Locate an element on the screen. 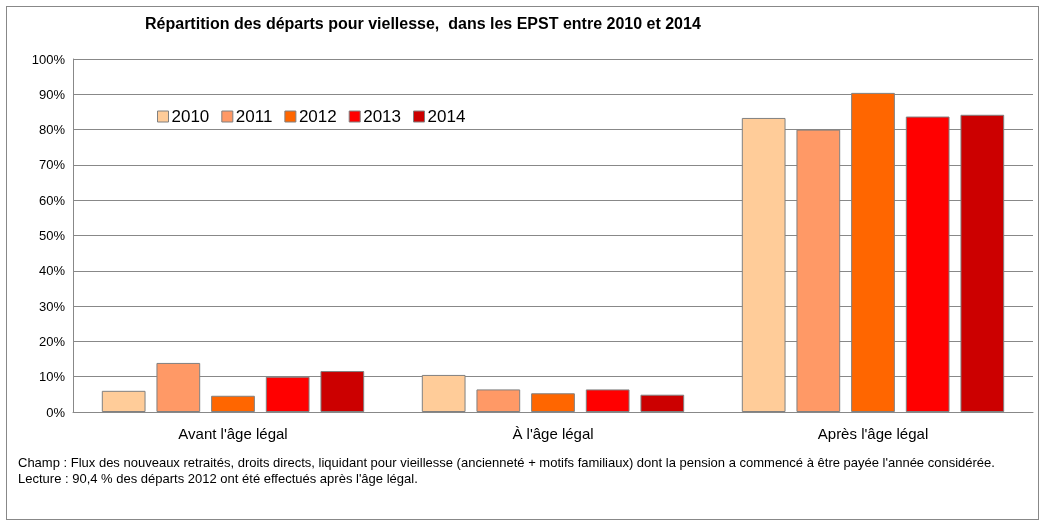 Image resolution: width=1049 pixels, height=532 pixels. x-tick-label: À l'âge légal is located at coordinates (553, 433).